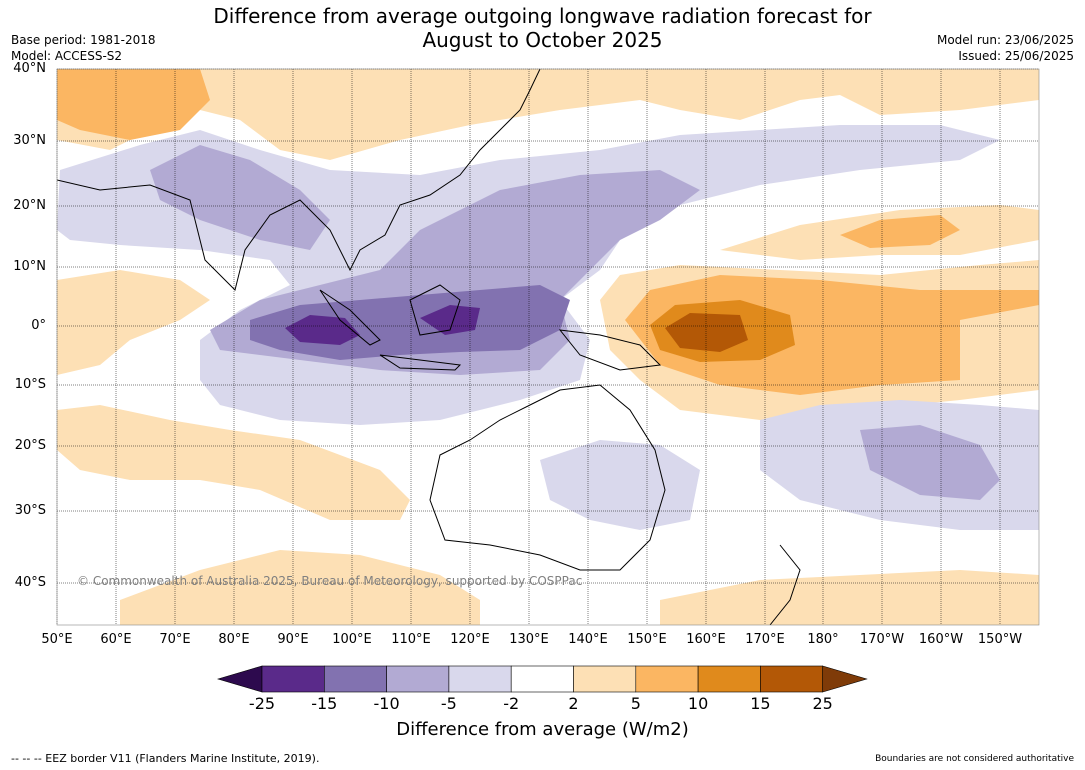  I want to click on longitude-label: 150°E, so click(647, 639).